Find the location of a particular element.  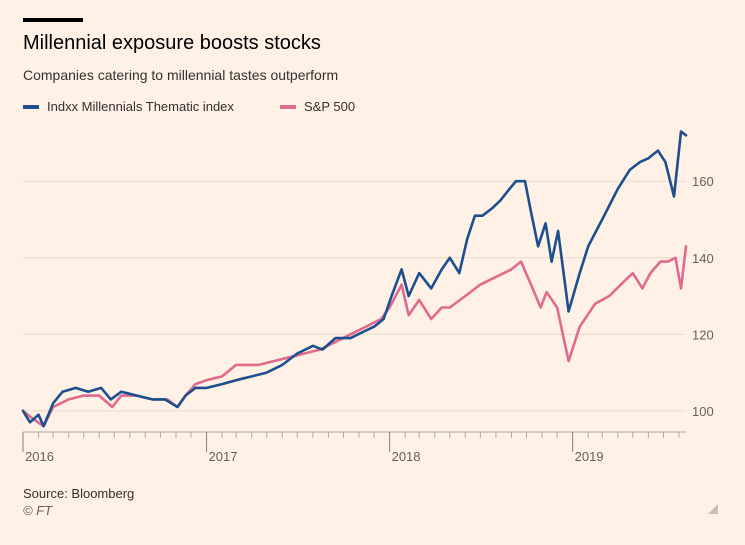

x-tick-label-2019: 2019 is located at coordinates (589, 456).